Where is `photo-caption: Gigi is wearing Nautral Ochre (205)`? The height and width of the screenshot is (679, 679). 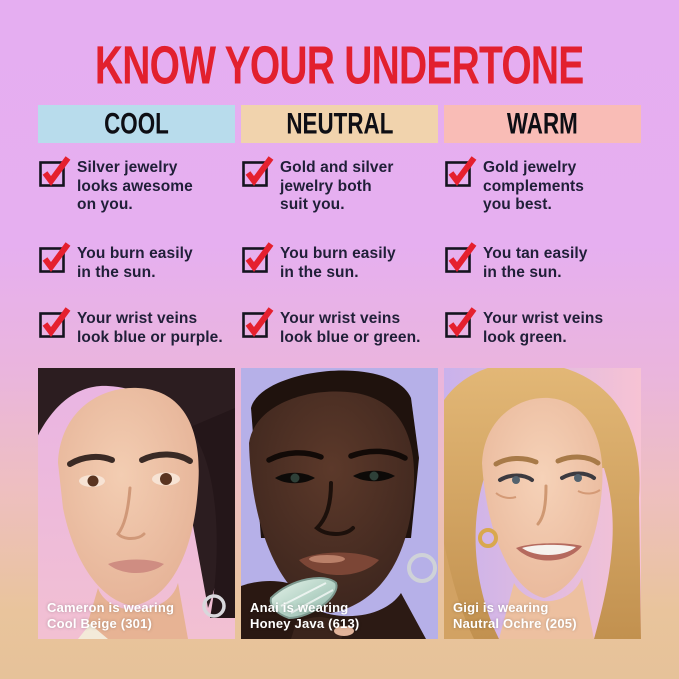
photo-caption: Gigi is wearing Nautral Ochre (205) is located at coordinates (515, 616).